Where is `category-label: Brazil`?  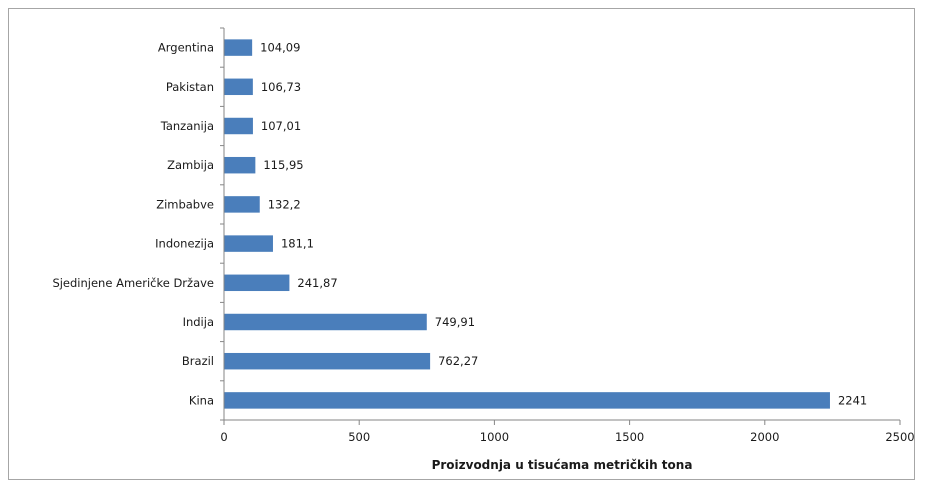 category-label: Brazil is located at coordinates (198, 361).